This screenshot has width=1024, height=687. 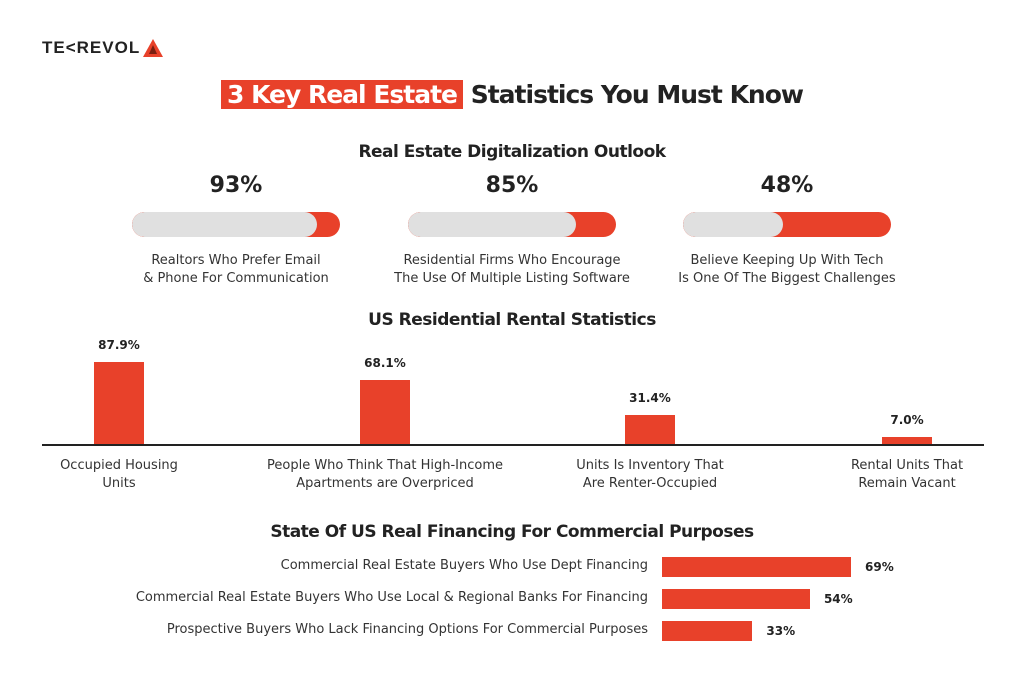 What do you see at coordinates (91, 47) in the screenshot?
I see `logo-text: TE<REVOL` at bounding box center [91, 47].